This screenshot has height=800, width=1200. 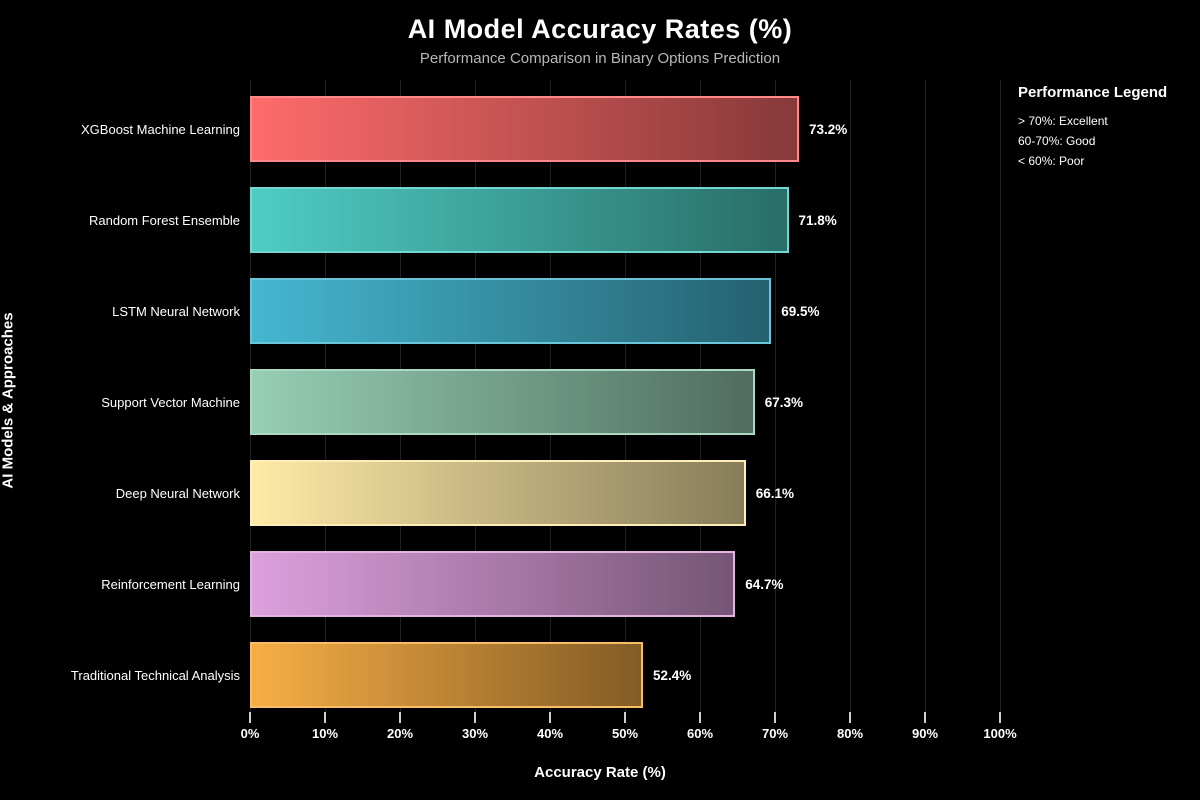 I want to click on x-axis-title: Accuracy Rate (%), so click(x=600, y=772).